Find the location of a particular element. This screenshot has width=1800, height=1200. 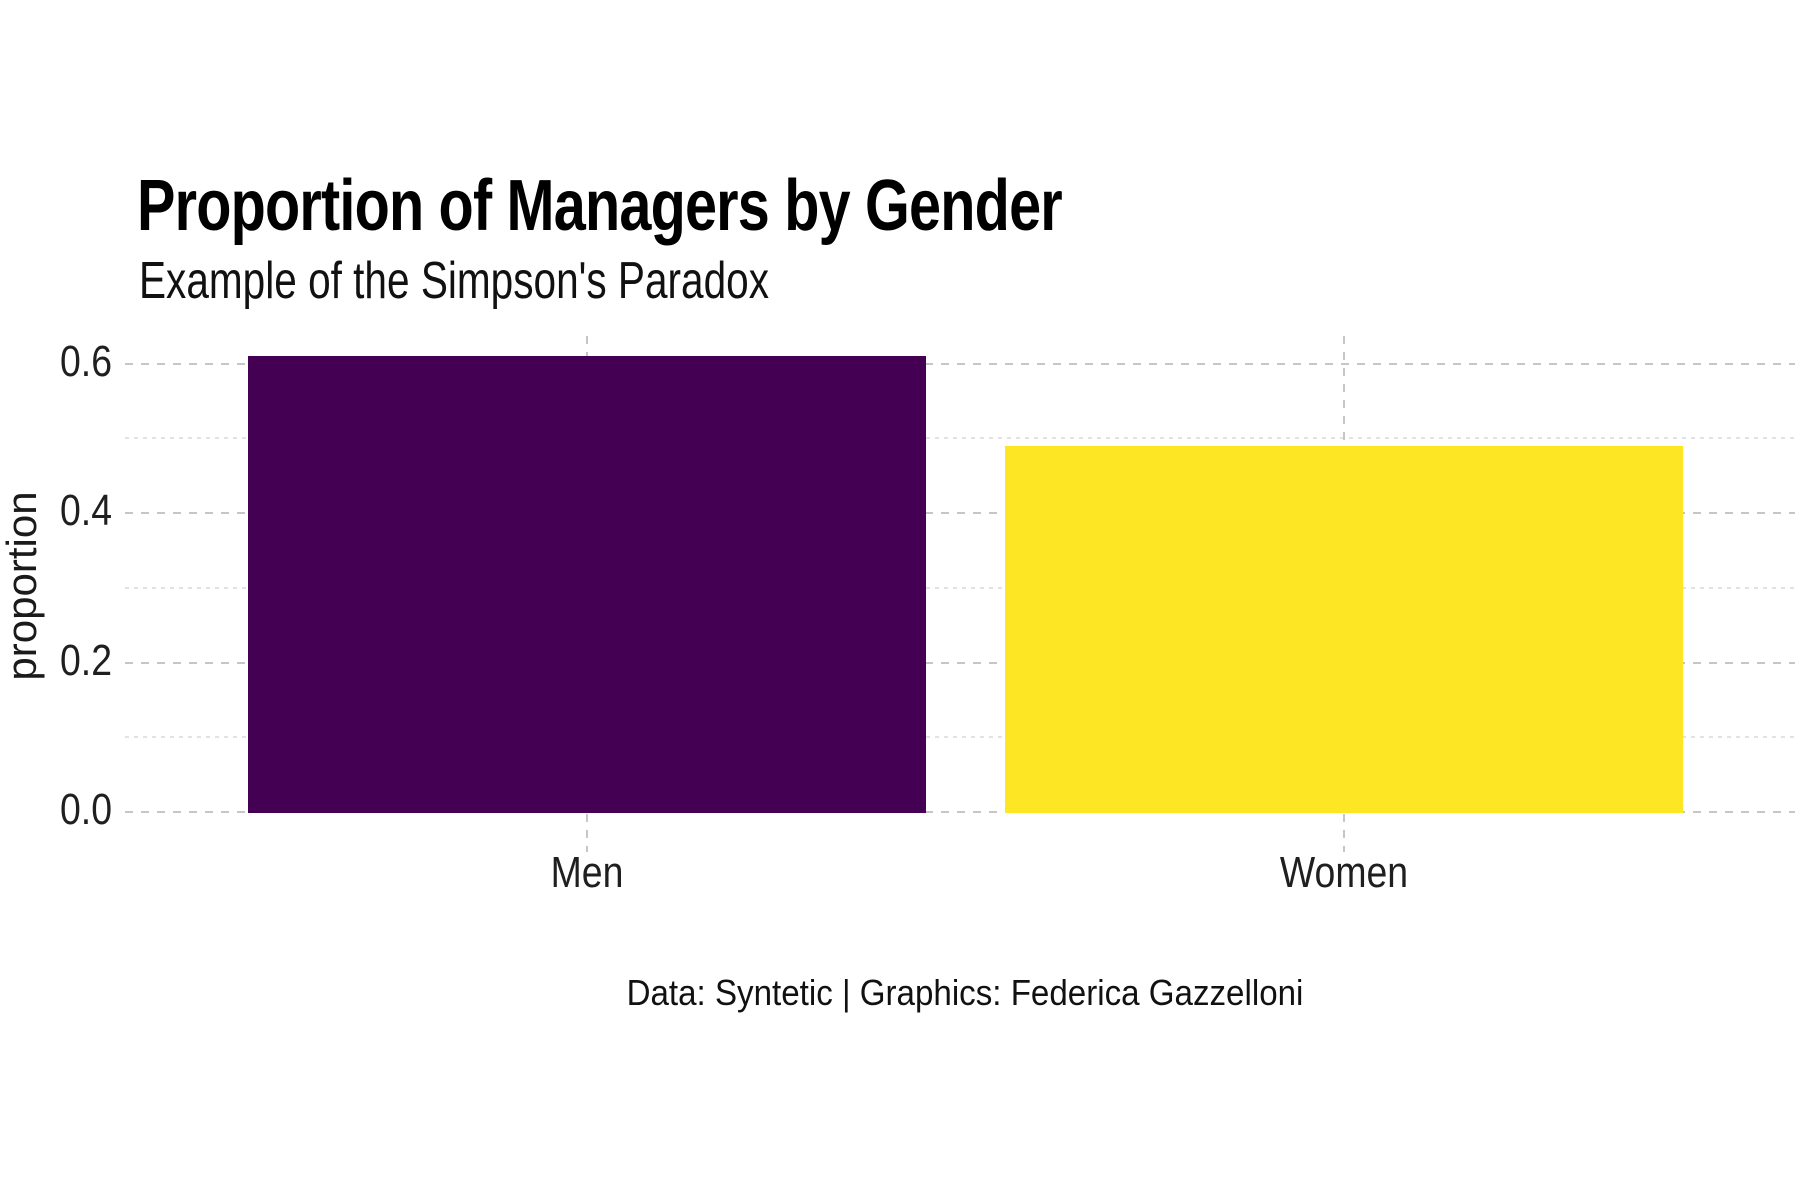

chart-title: Proportion of Managers by Gender is located at coordinates (600, 206).